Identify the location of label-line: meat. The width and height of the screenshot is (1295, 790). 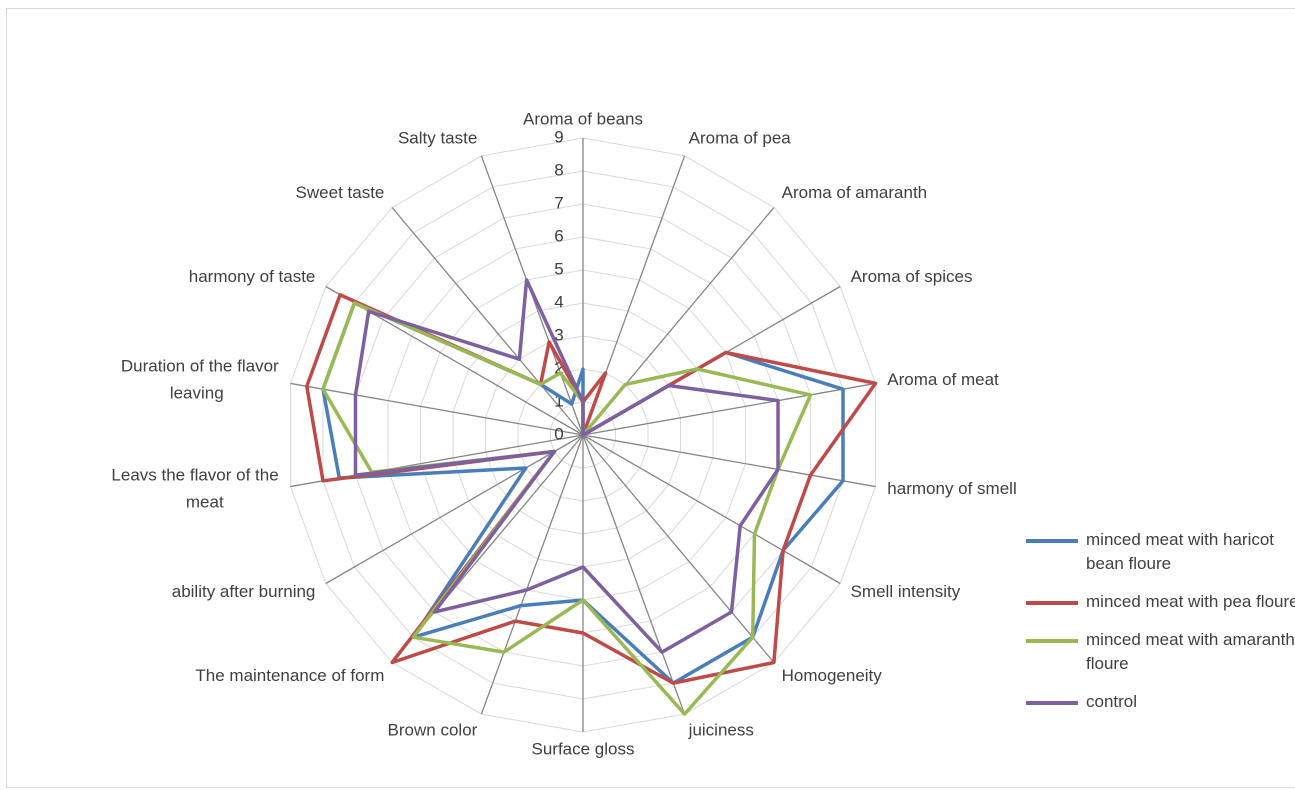
(205, 502).